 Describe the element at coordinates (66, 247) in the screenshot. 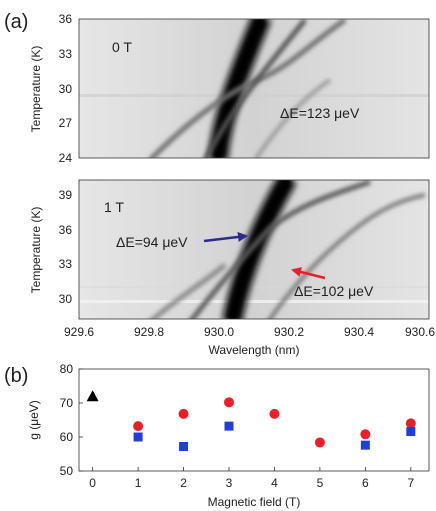

I see `yaxis-1T: 30 33 36 39` at that location.